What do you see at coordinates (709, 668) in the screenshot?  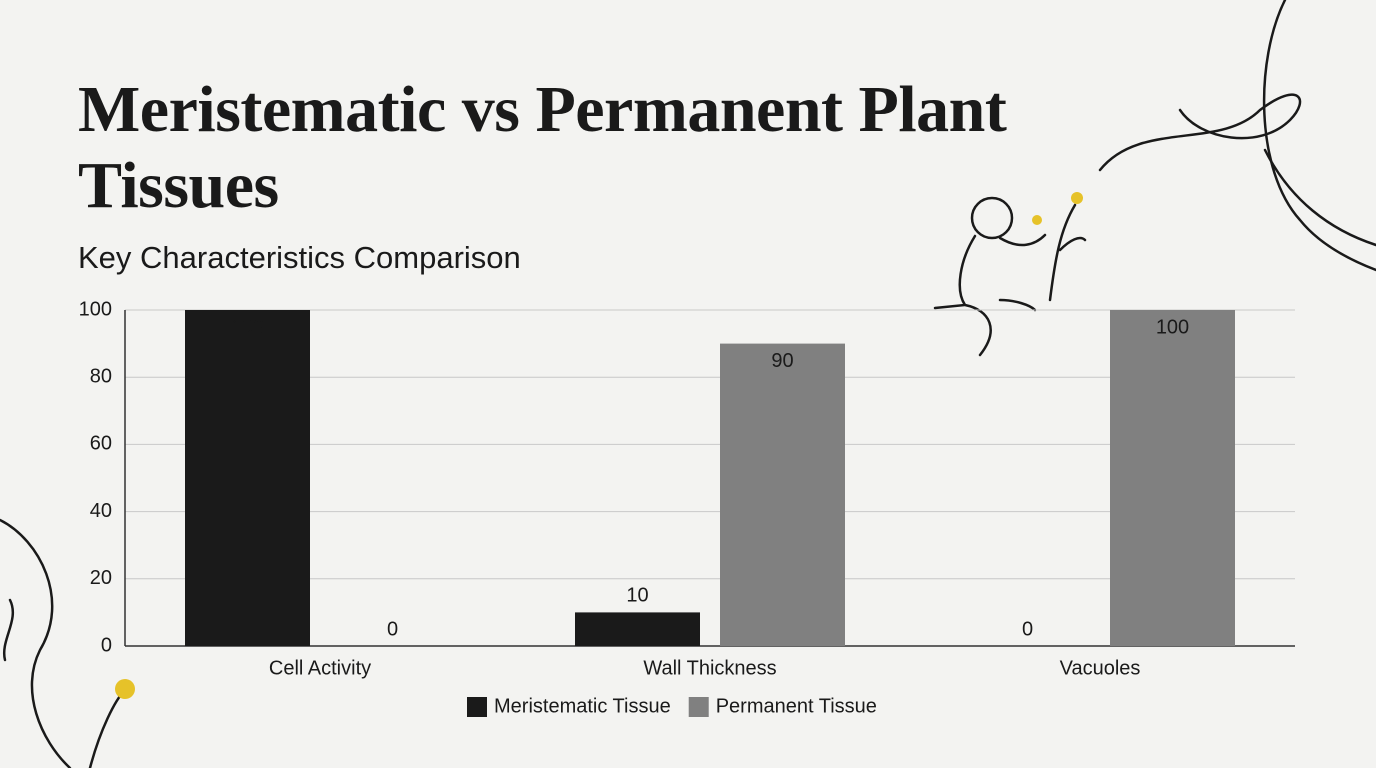 I see `x-tick-label: Wall Thickness` at bounding box center [709, 668].